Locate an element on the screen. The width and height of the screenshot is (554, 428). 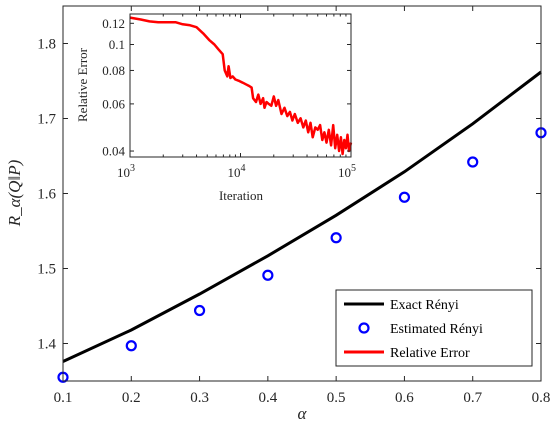
inset-x-axis-label: Iteration is located at coordinates (241, 195).